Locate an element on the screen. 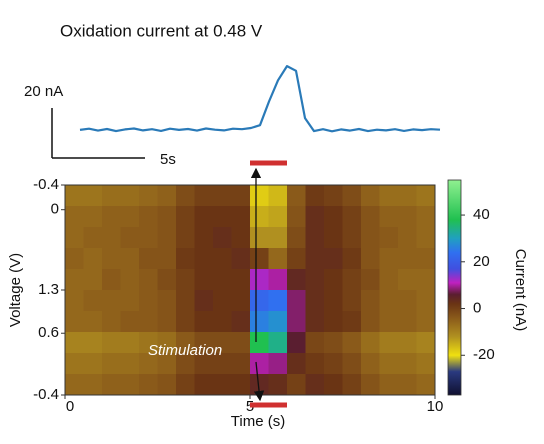 Image resolution: width=544 pixels, height=444 pixels. y-tick-label: 0.6 is located at coordinates (48, 332).